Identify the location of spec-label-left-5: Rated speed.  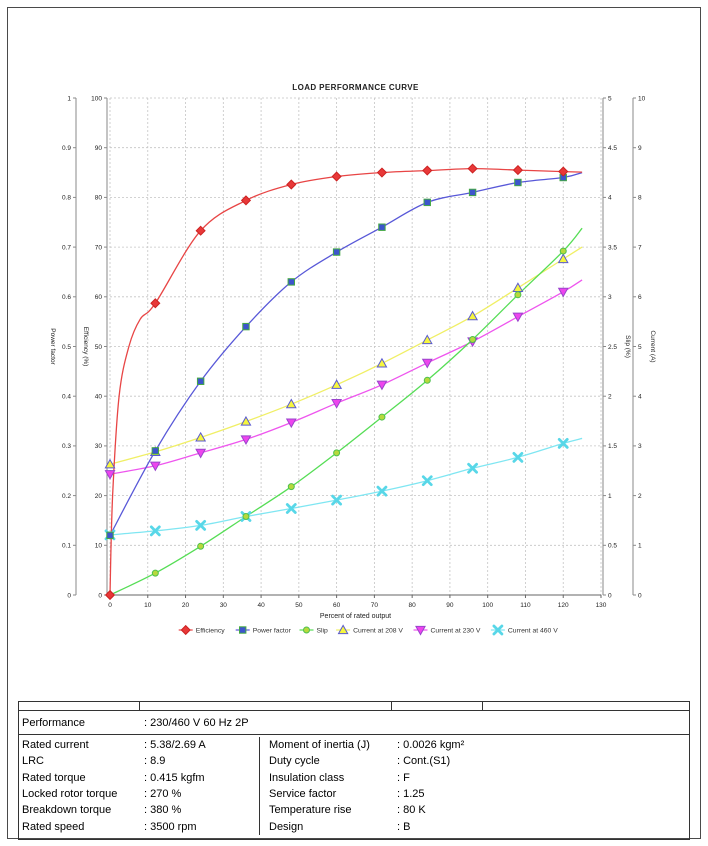
(53, 826).